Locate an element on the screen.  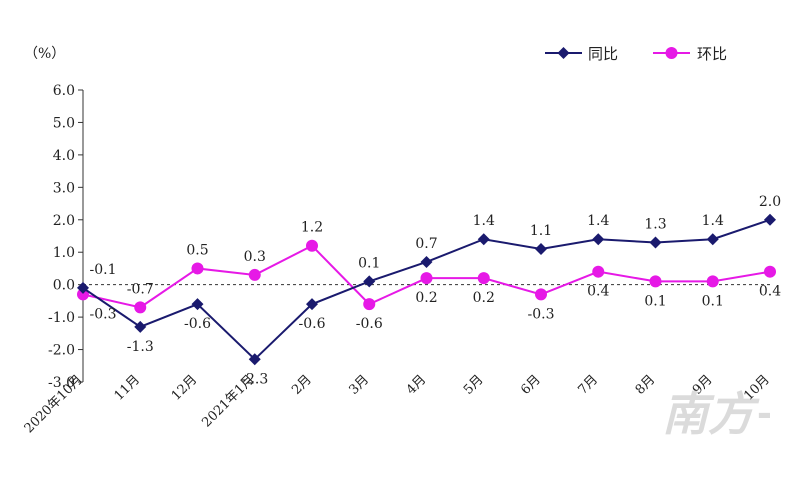
mom-data-label: -0.6 is located at coordinates (369, 324).